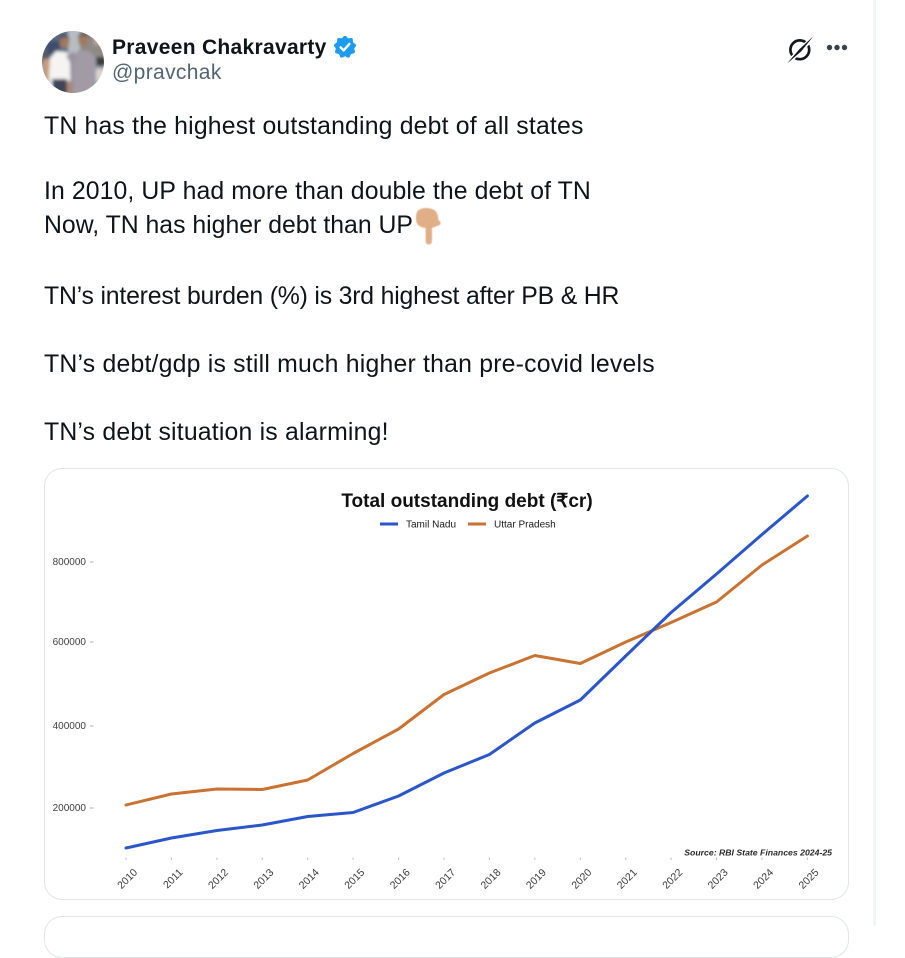  Describe the element at coordinates (491, 879) in the screenshot. I see `svg-text: 2018` at that location.